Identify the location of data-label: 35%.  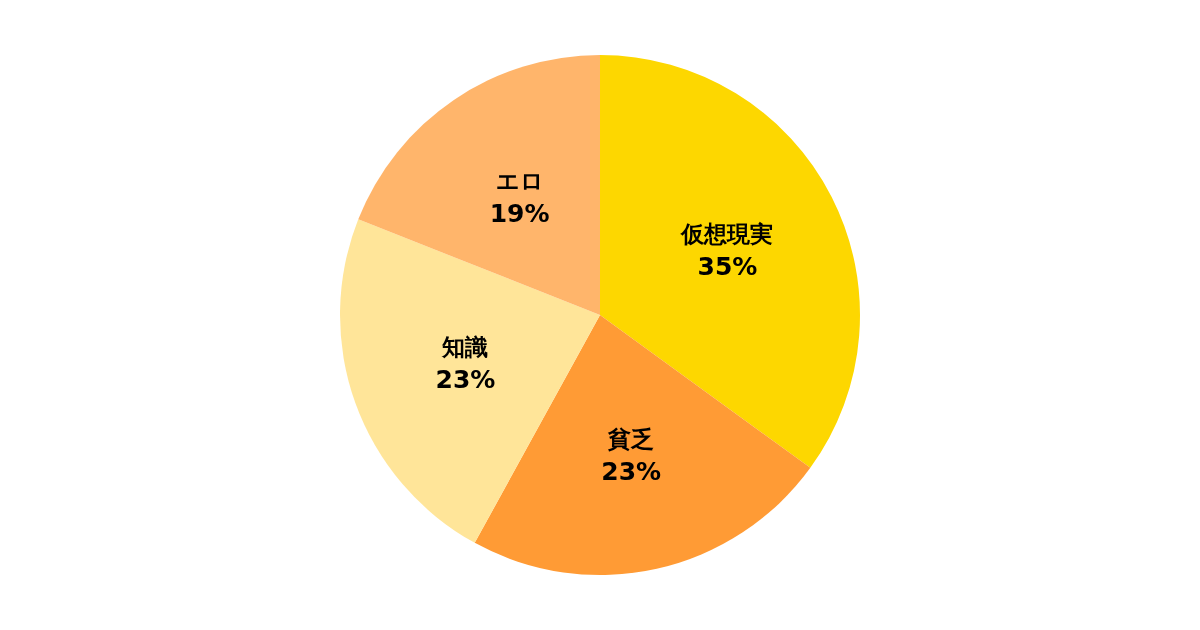
(727, 267).